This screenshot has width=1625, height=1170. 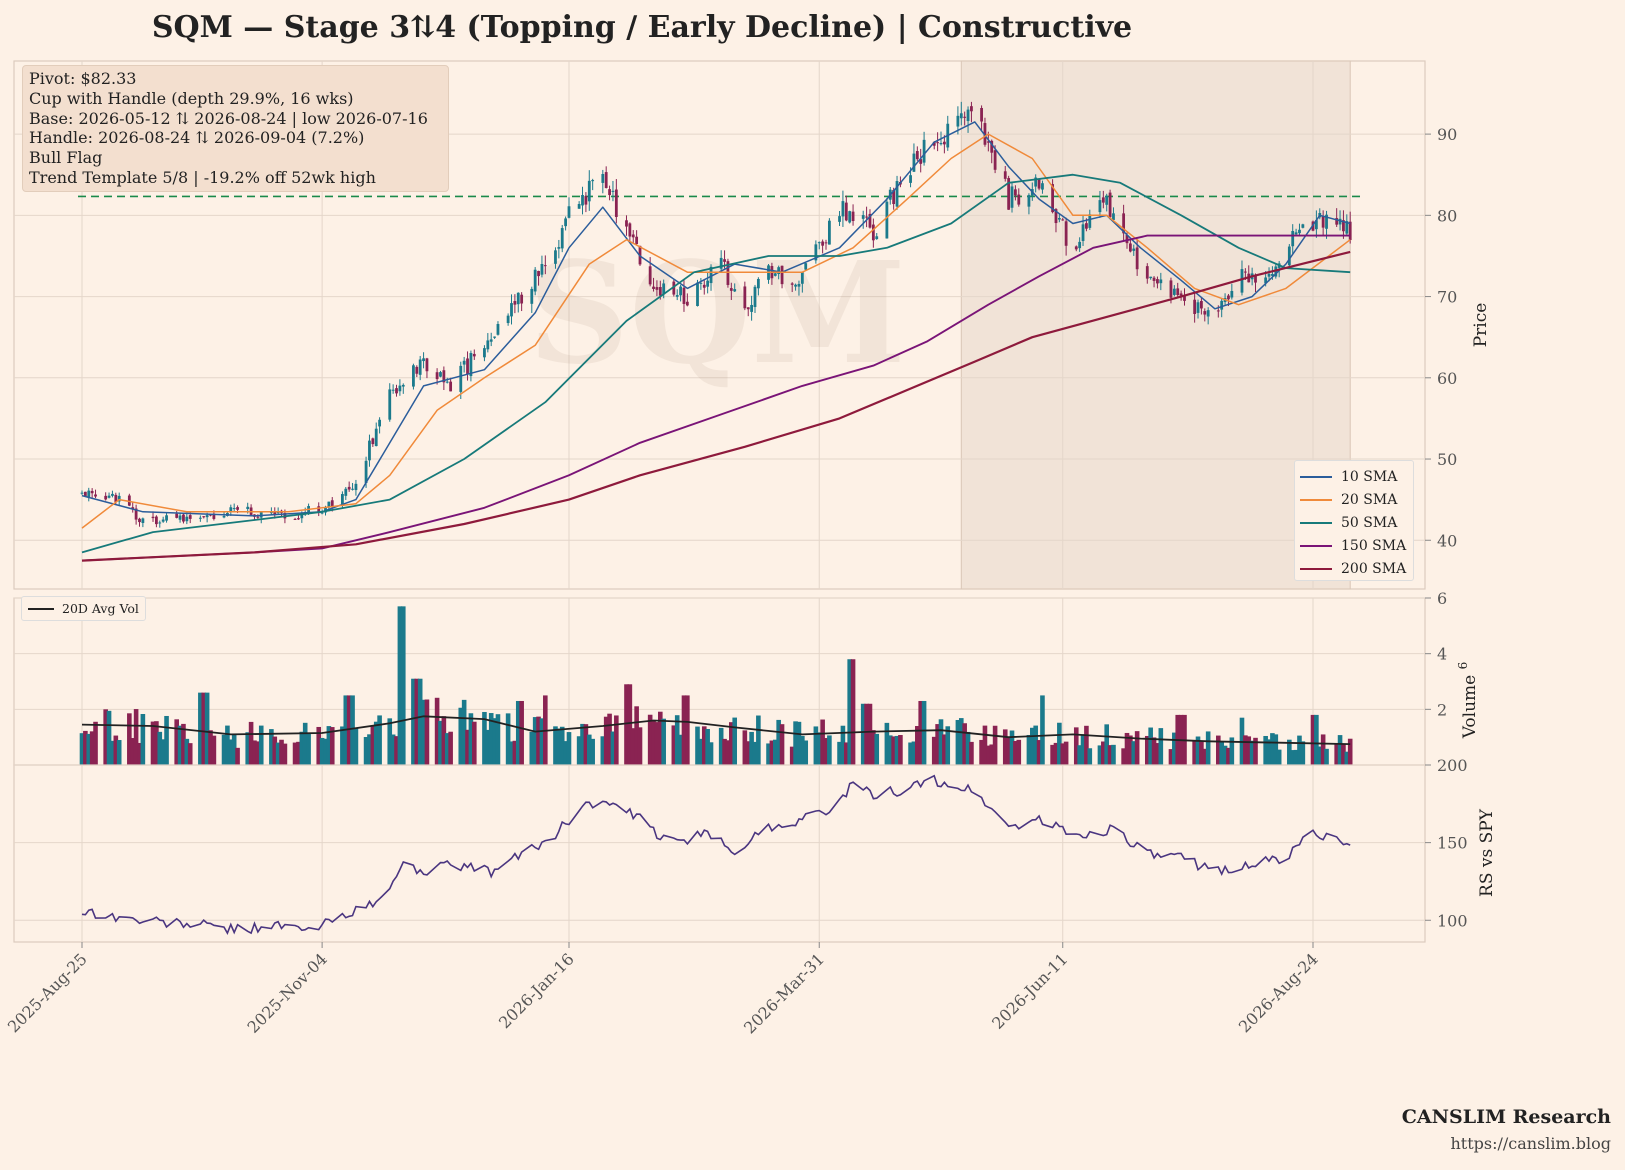 What do you see at coordinates (1487, 852) in the screenshot?
I see `rs-axis-label: RS vs SPY` at bounding box center [1487, 852].